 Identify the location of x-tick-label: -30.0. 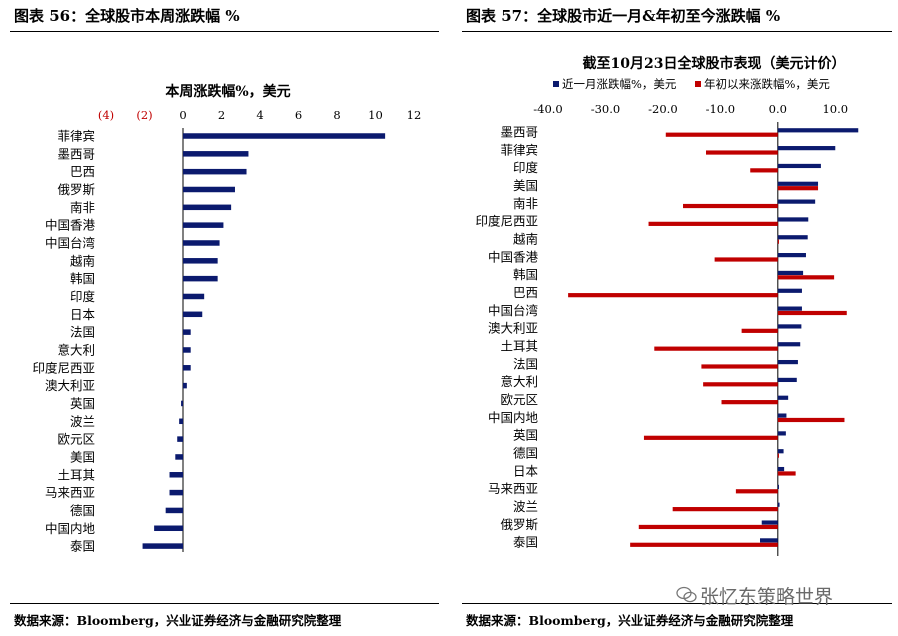
(606, 109).